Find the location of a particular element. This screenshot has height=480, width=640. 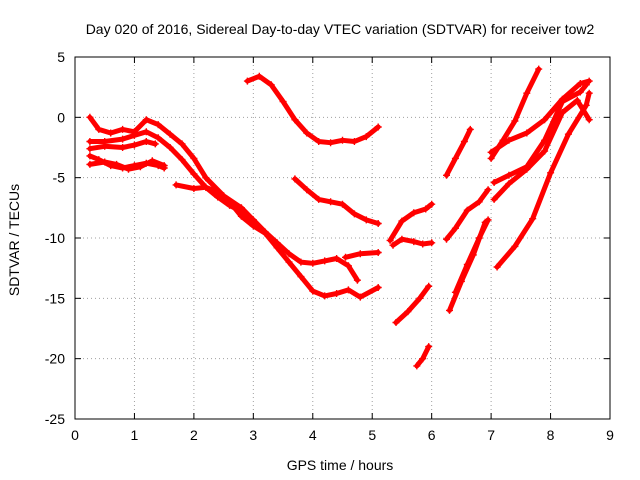

y-tick-label: -10 is located at coordinates (55, 238).